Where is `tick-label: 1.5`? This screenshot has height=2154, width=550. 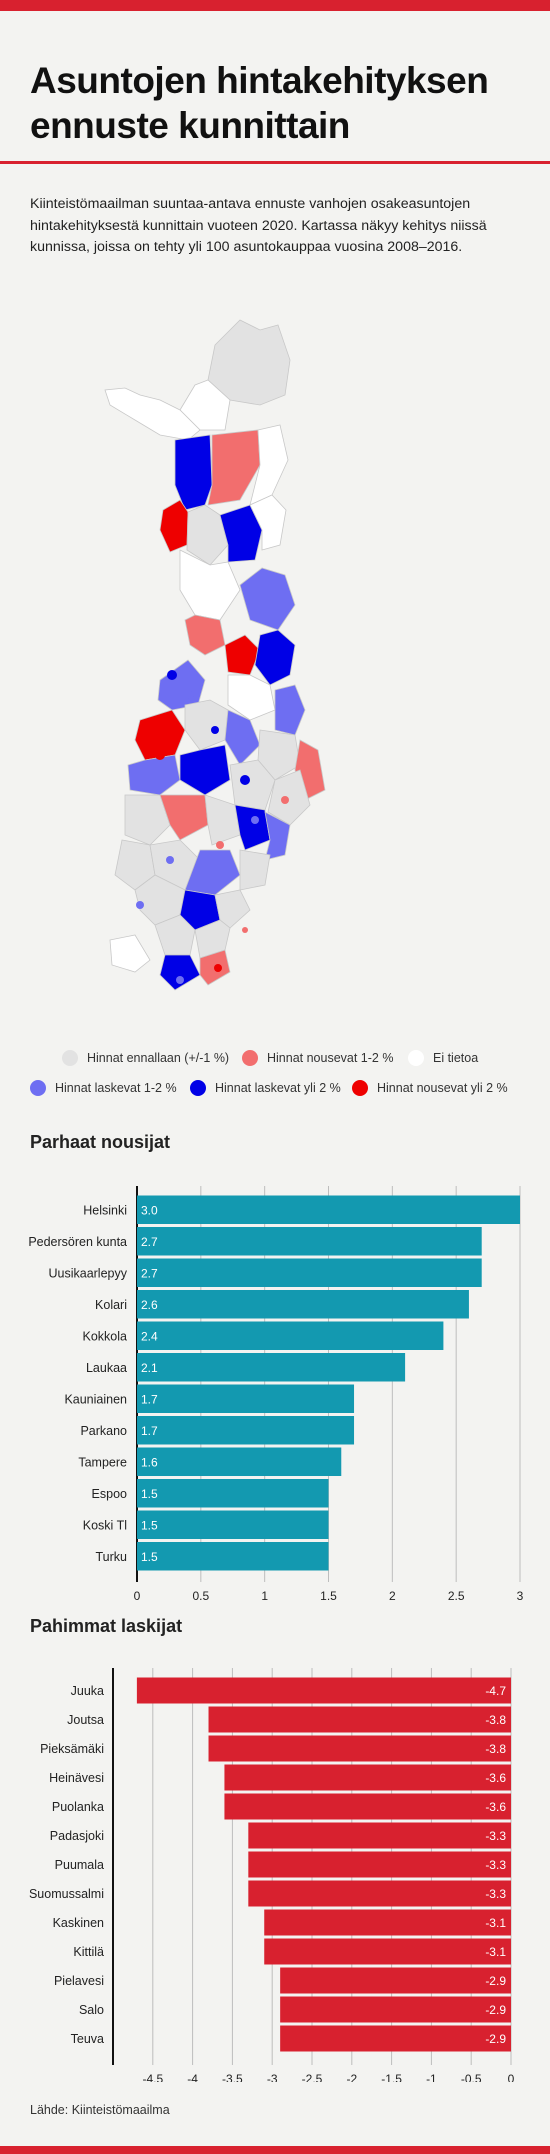 tick-label: 1.5 is located at coordinates (328, 1594).